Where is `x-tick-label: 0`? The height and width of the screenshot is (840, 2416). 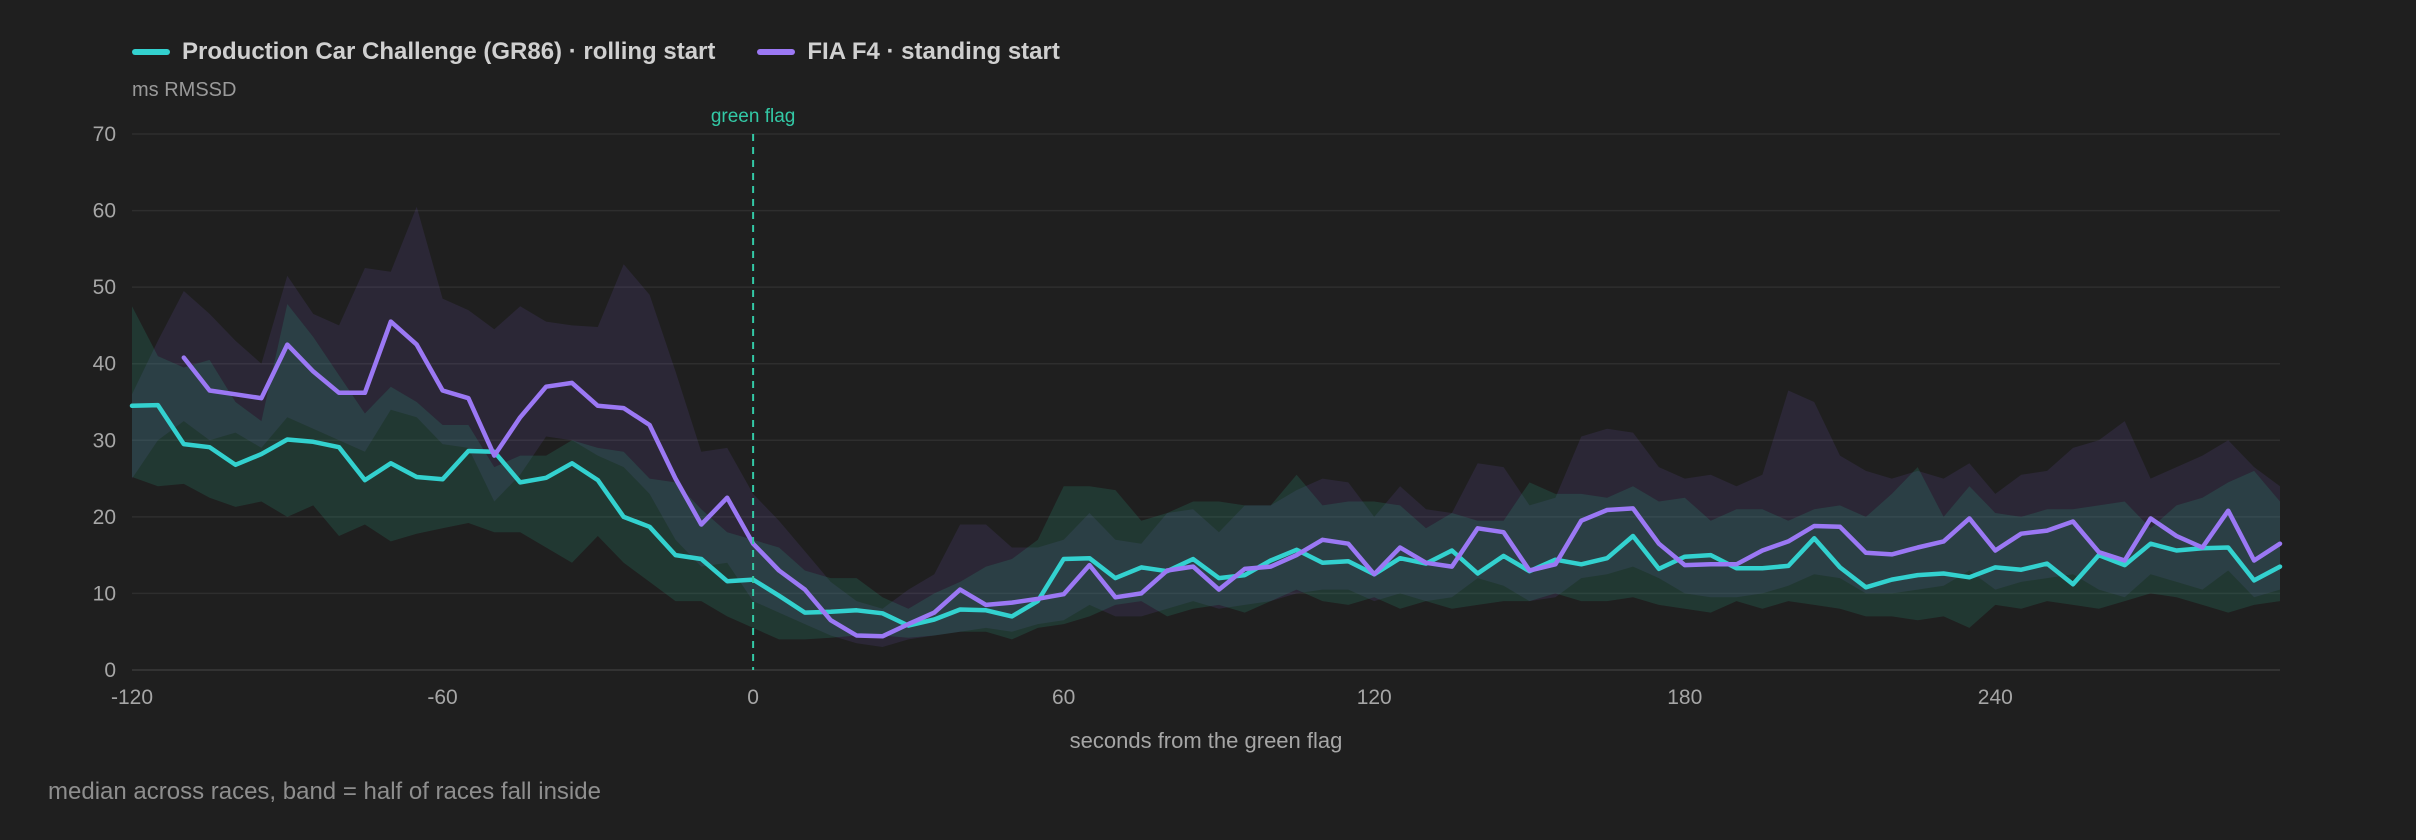
x-tick-label: 0 is located at coordinates (753, 697).